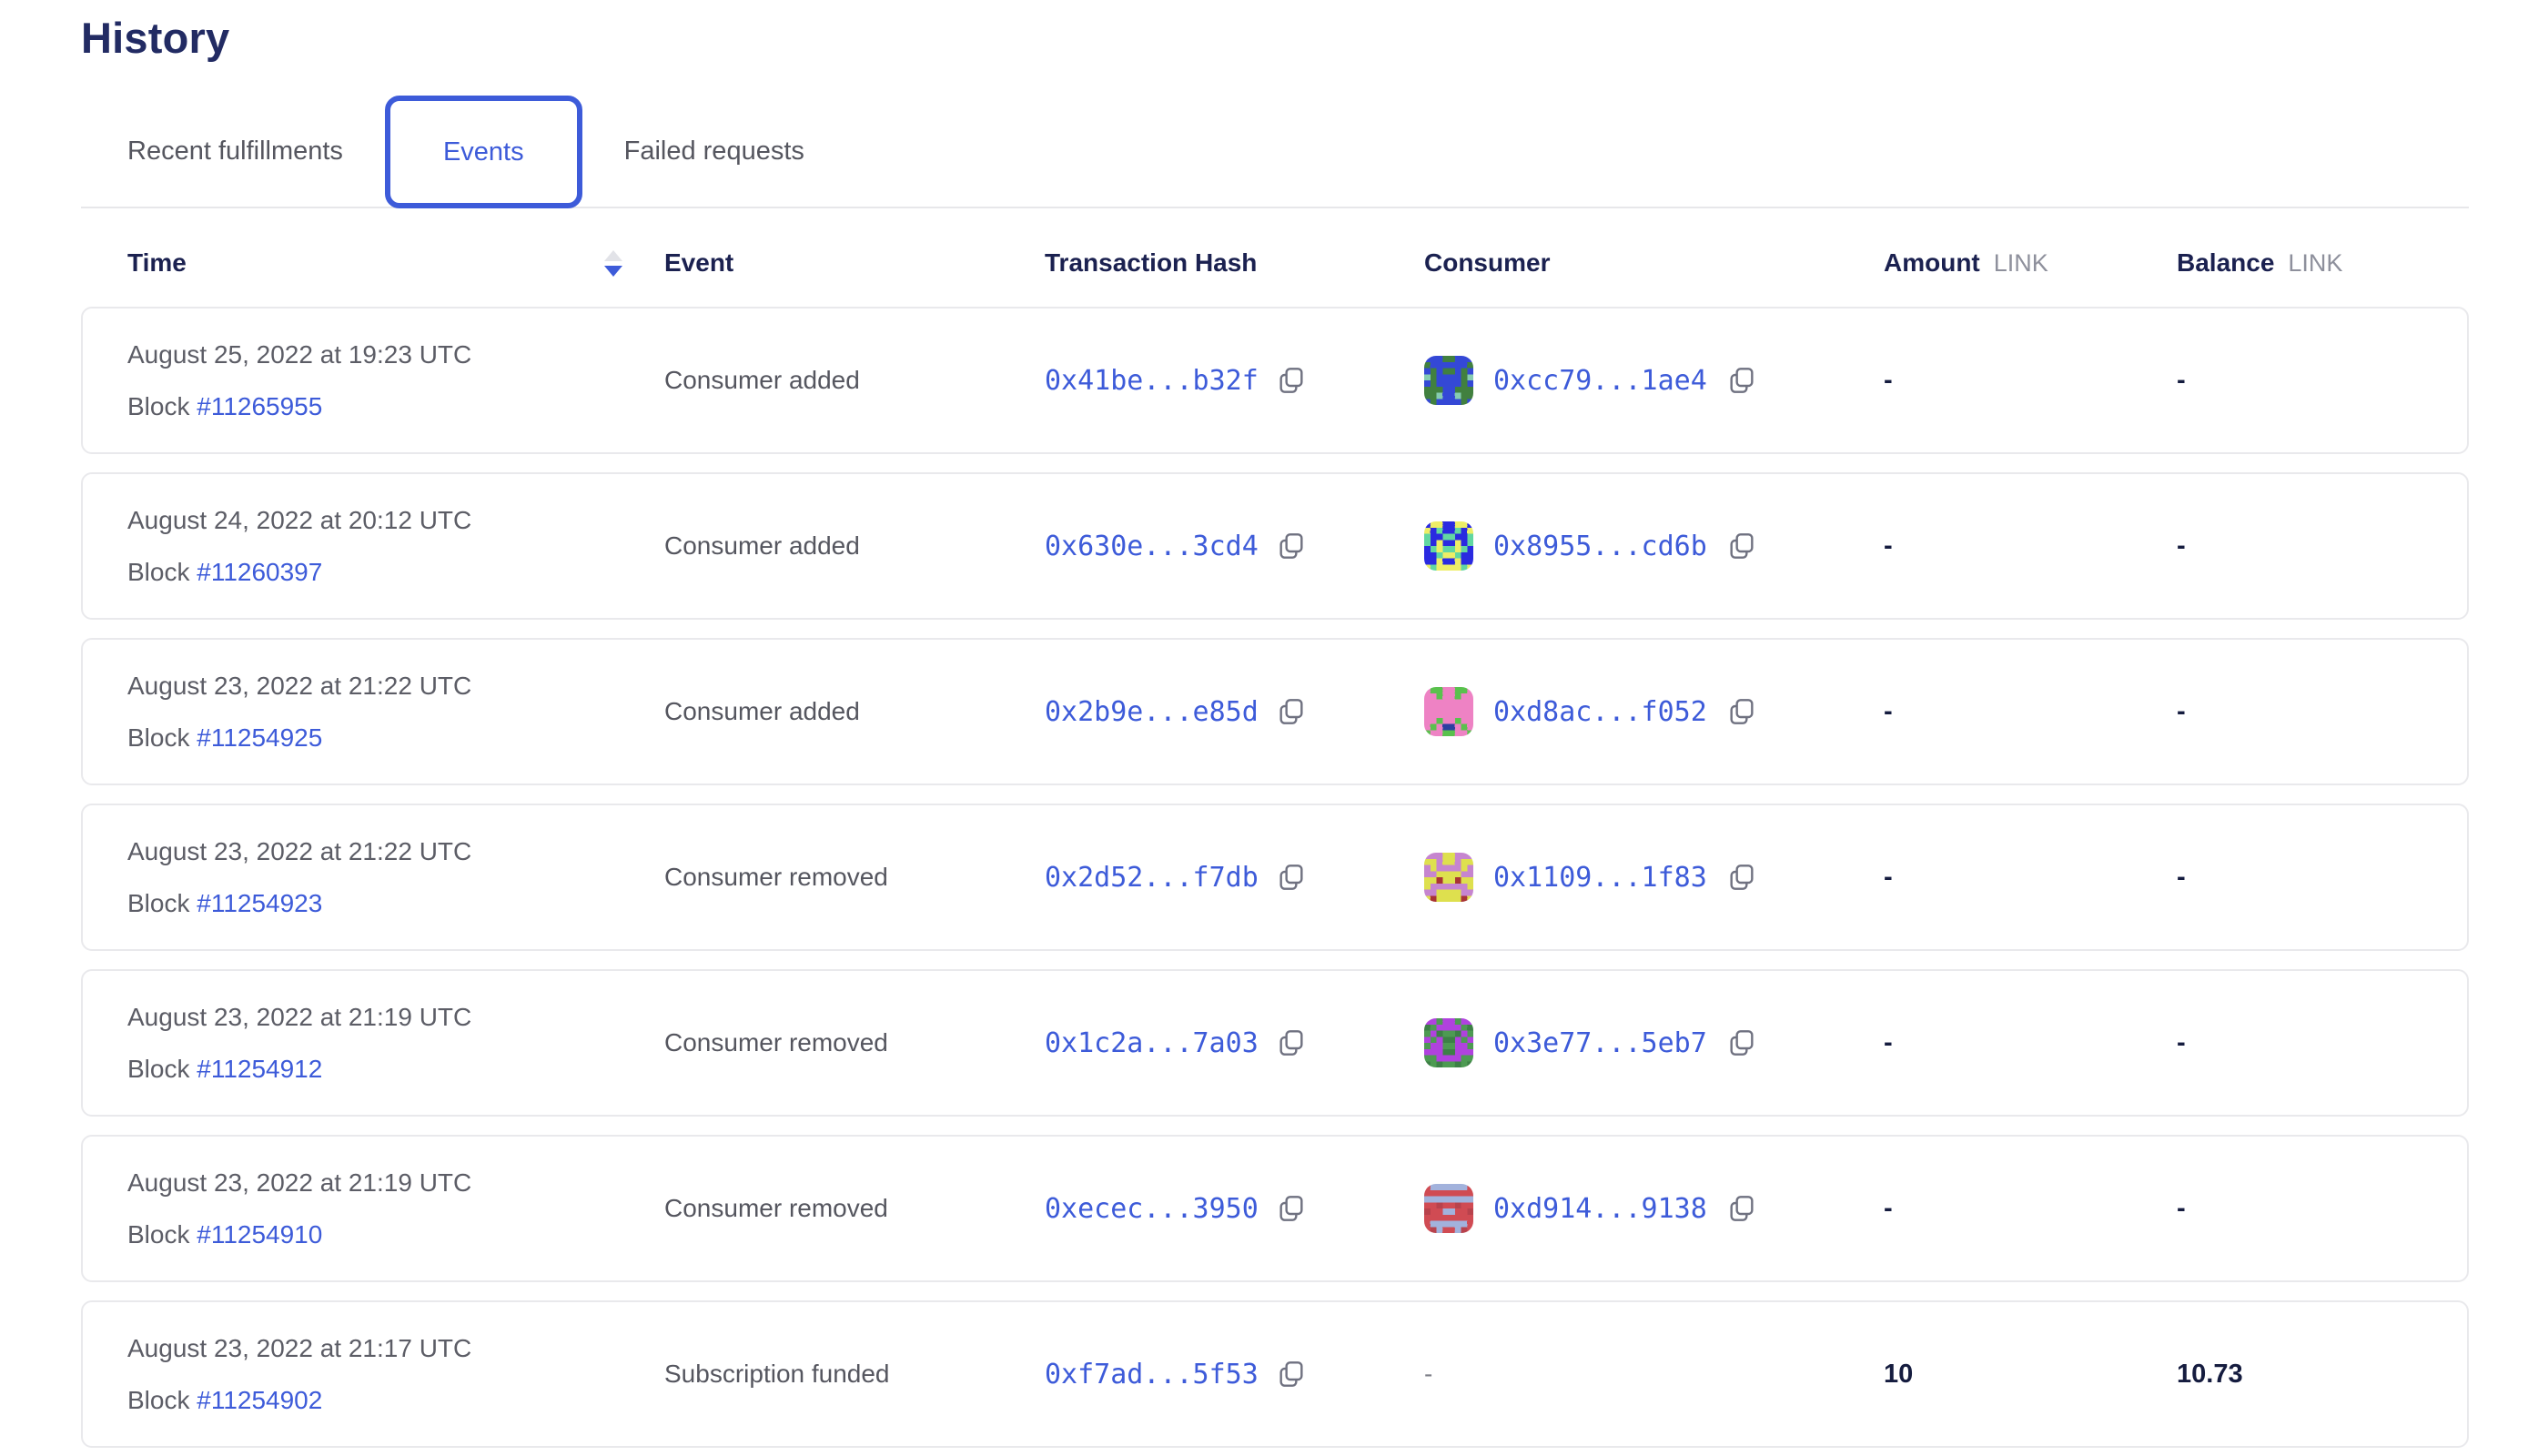 The width and height of the screenshot is (2528, 1456). What do you see at coordinates (260, 571) in the screenshot?
I see `block-number-link: #11260397` at bounding box center [260, 571].